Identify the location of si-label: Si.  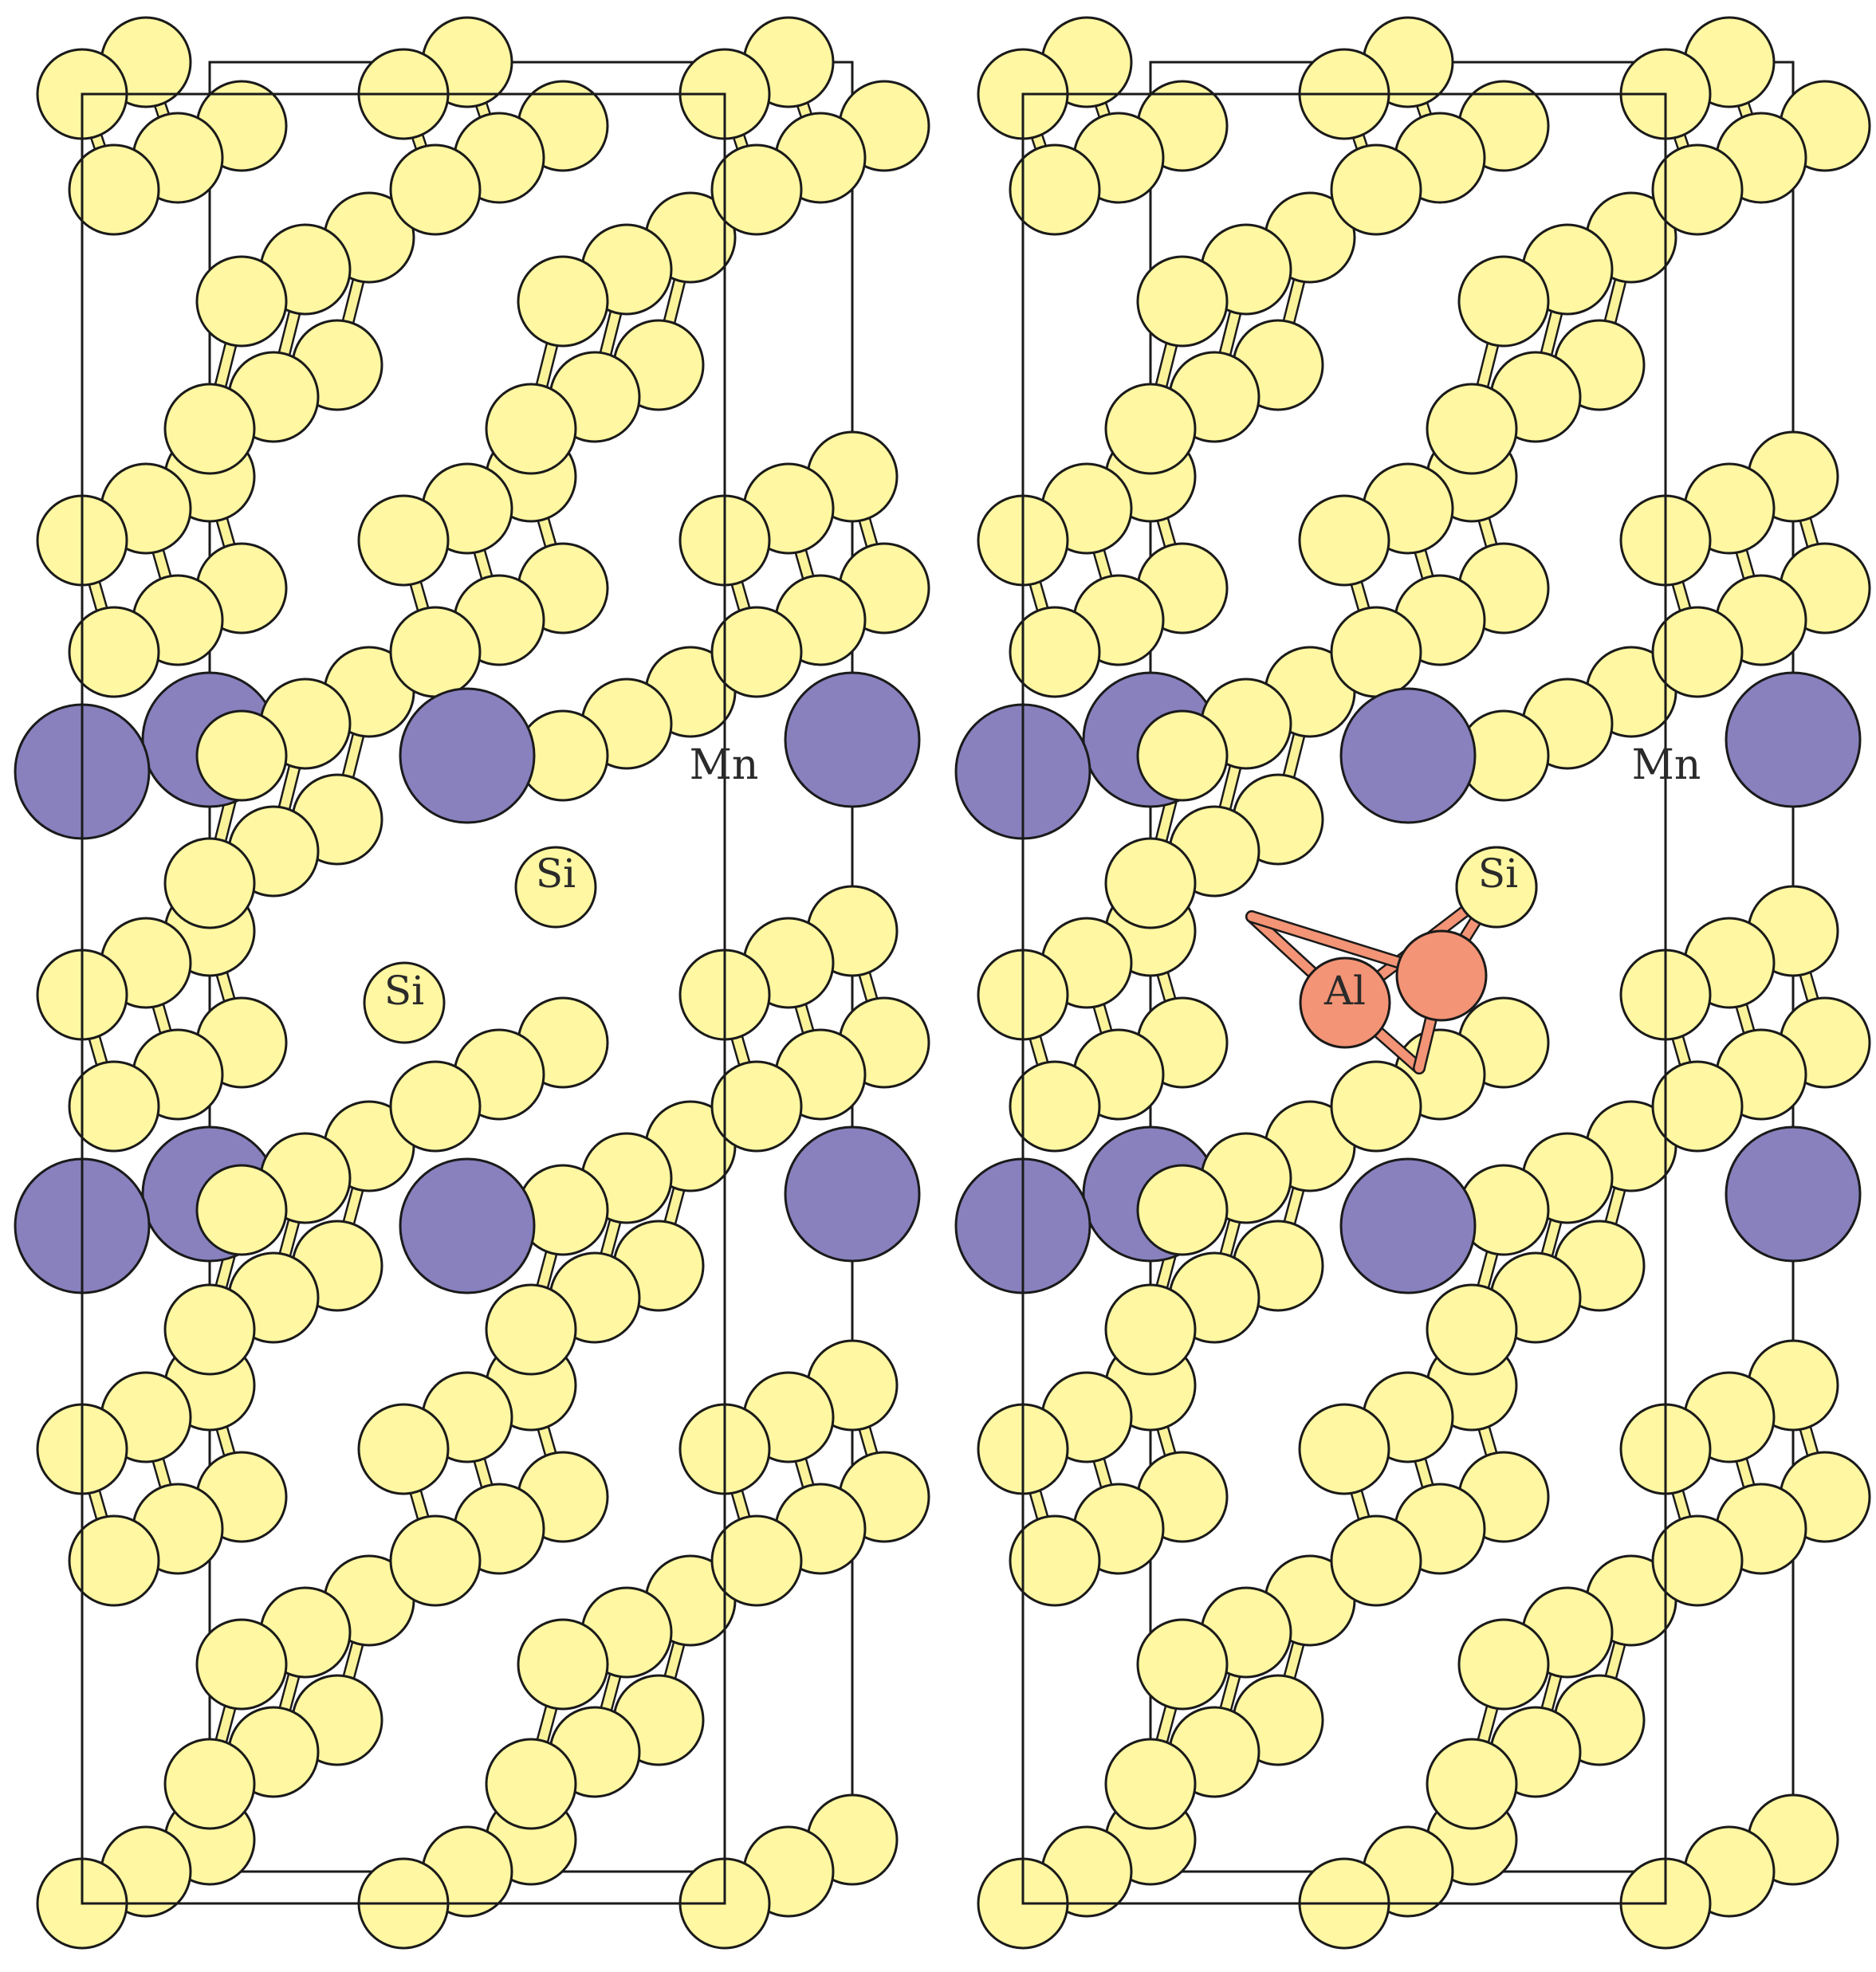
(1498, 873).